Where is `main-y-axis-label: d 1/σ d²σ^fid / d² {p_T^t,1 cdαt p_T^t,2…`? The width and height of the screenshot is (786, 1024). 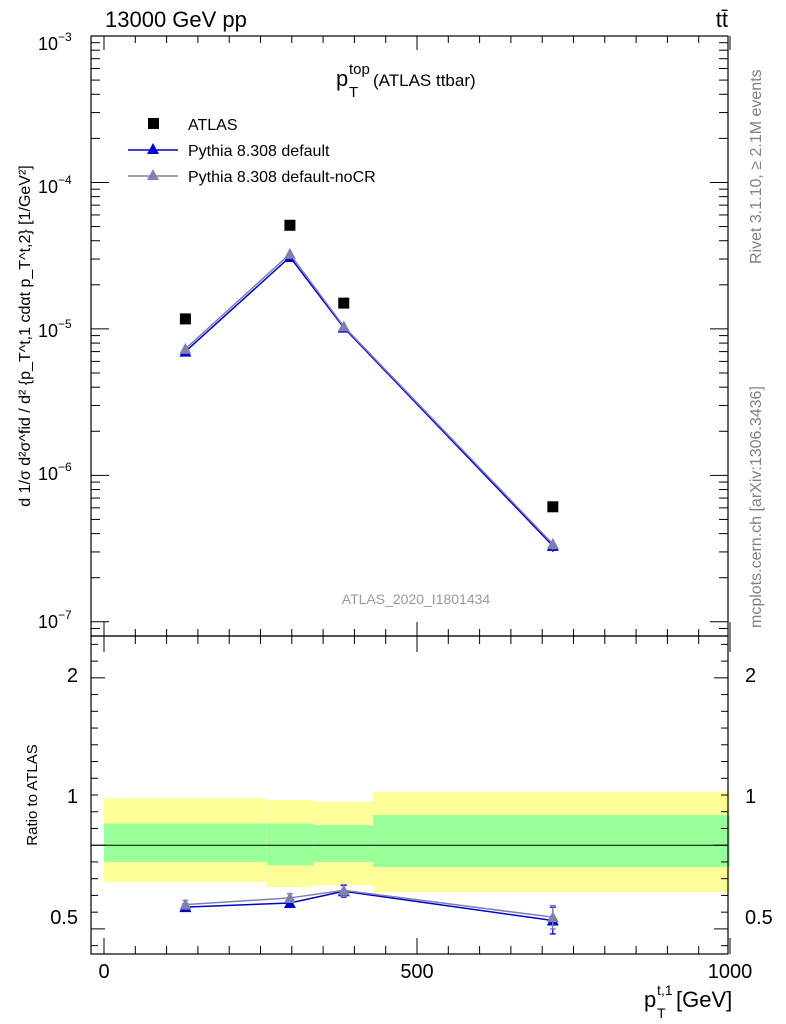
main-y-axis-label: d 1/σ d²σ^fid / d² {p_T^t,1 cdαt p_T^t,2… is located at coordinates (25, 335).